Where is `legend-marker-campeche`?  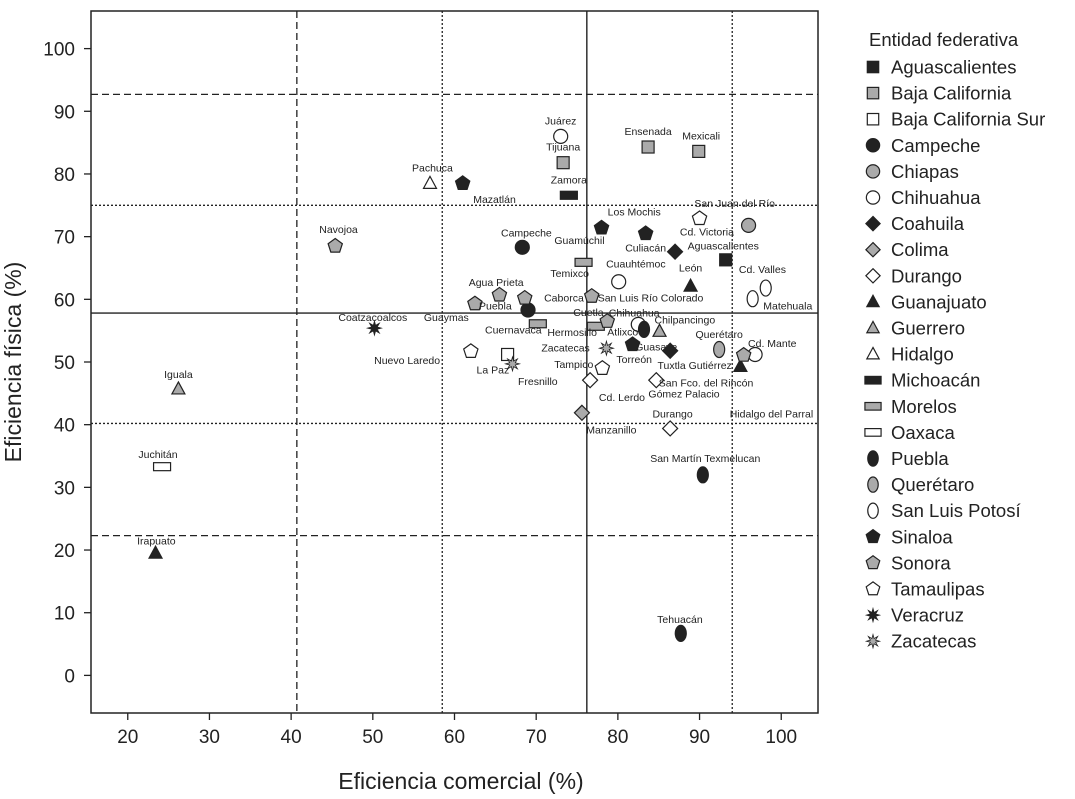
legend-marker-campeche is located at coordinates (873, 145).